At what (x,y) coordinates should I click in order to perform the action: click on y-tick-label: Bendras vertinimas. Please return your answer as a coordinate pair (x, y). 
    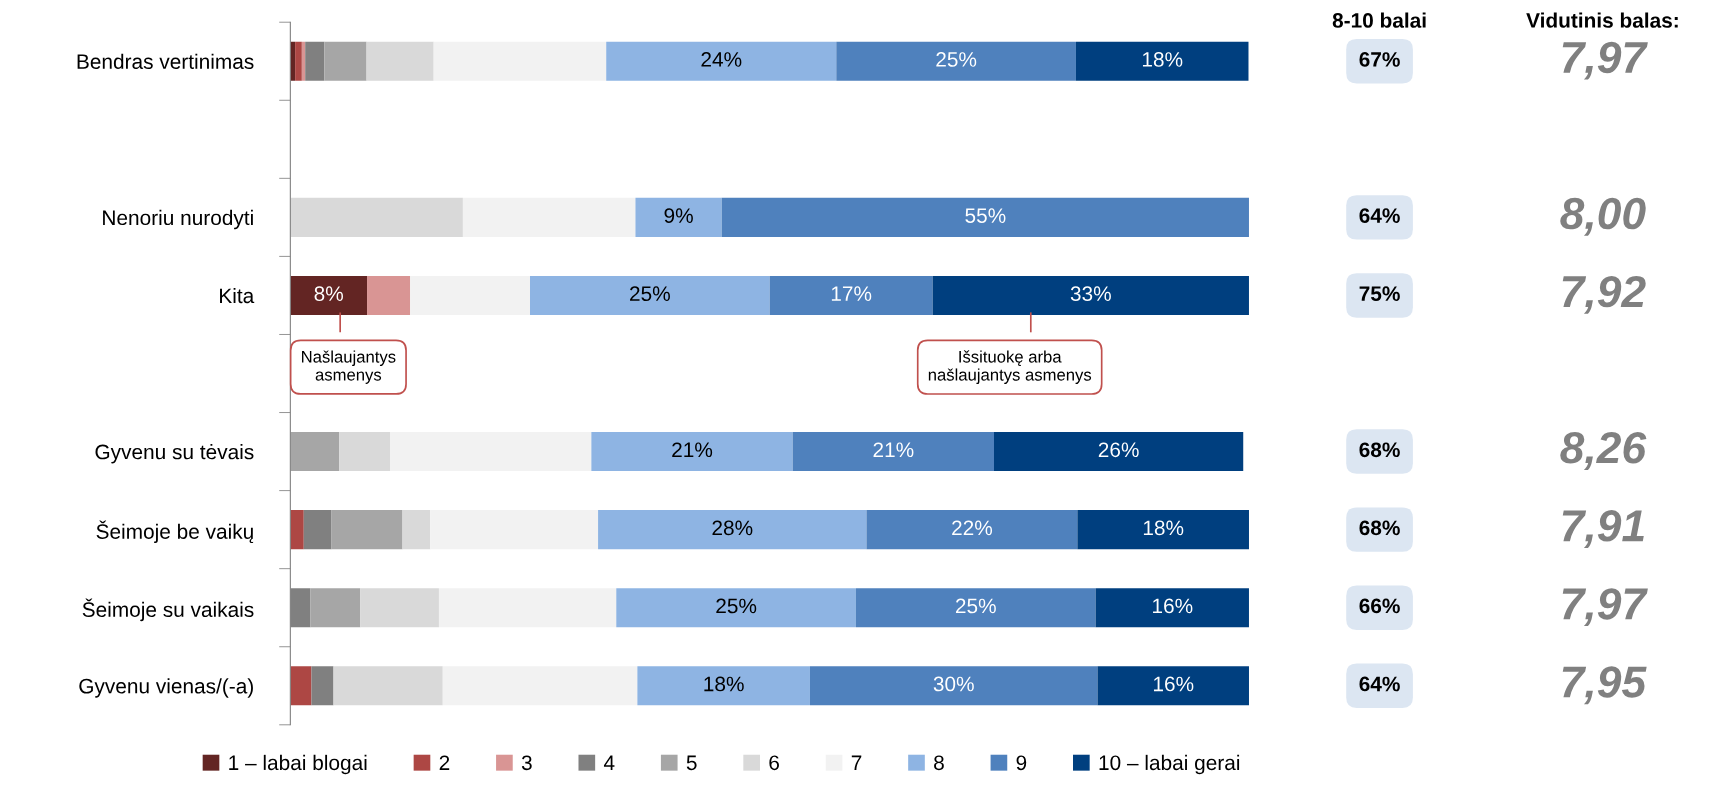
    Looking at the image, I should click on (165, 61).